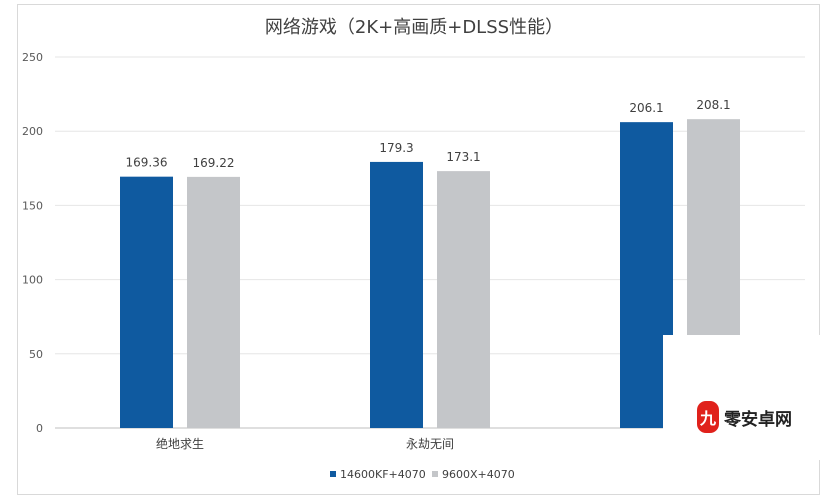 Image resolution: width=828 pixels, height=500 pixels. Describe the element at coordinates (36, 354) in the screenshot. I see `y-tick-label: 50` at that location.